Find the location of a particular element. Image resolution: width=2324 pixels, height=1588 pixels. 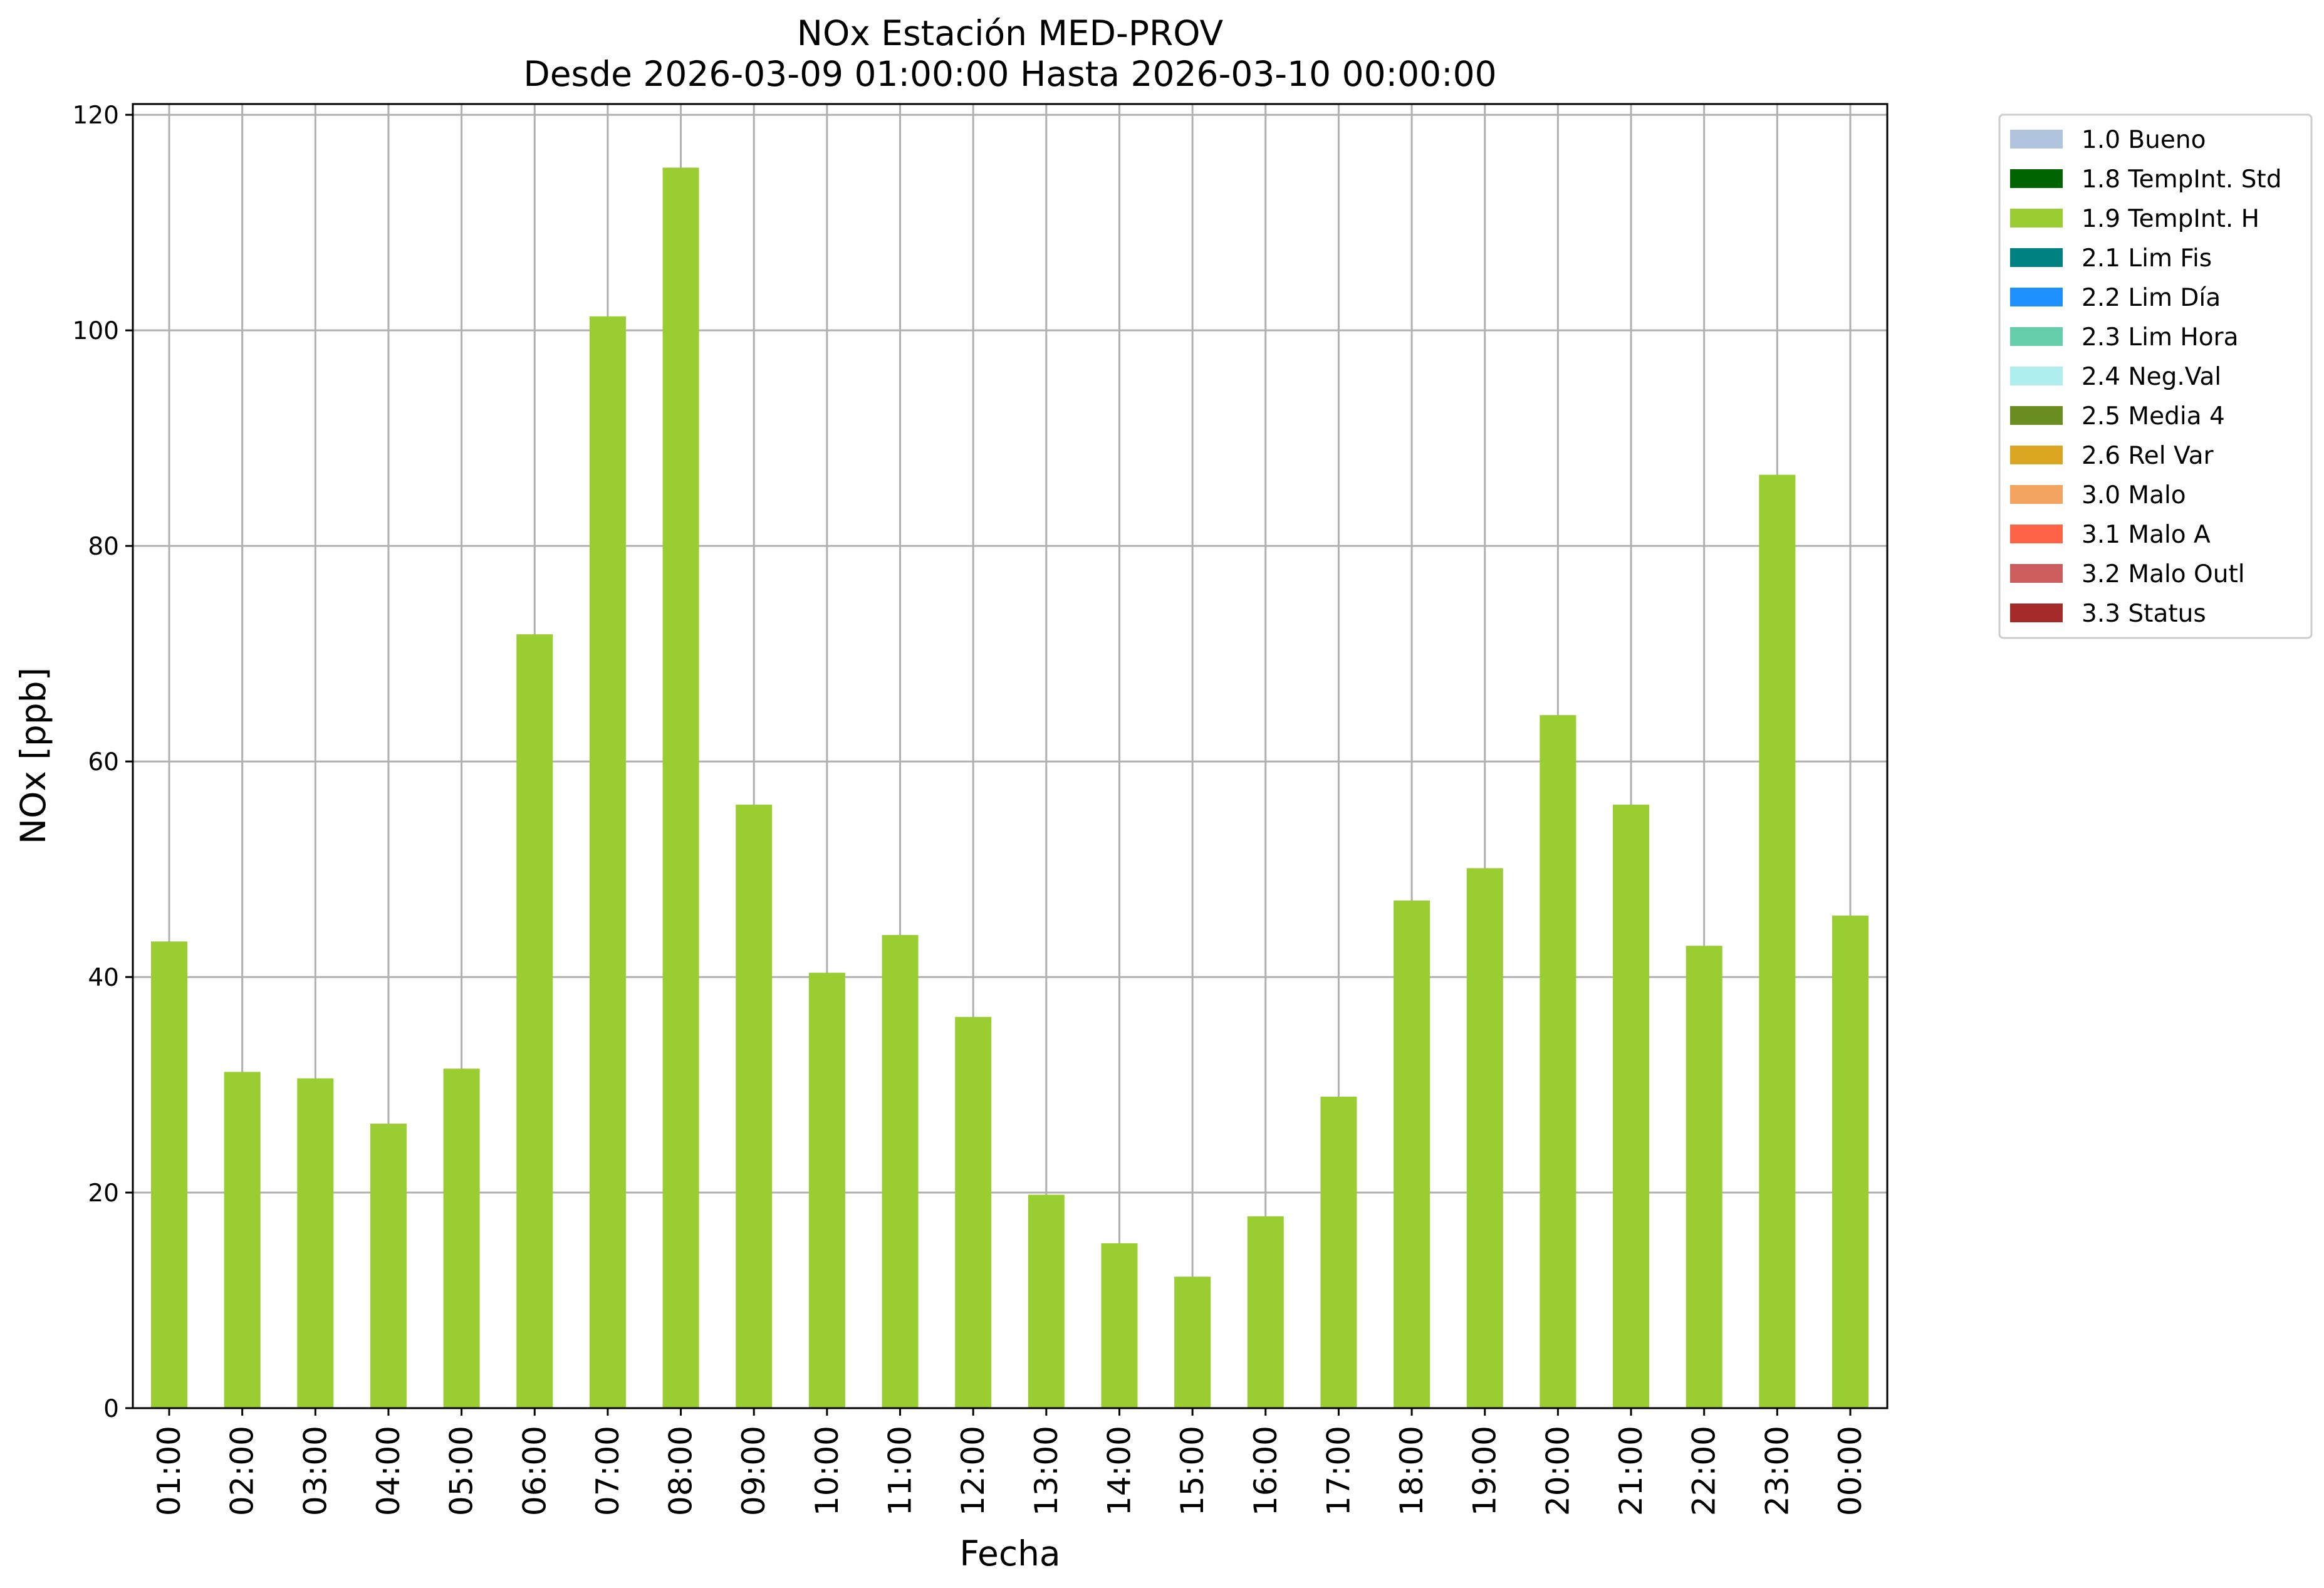

bar-02:00 is located at coordinates (242, 1240).